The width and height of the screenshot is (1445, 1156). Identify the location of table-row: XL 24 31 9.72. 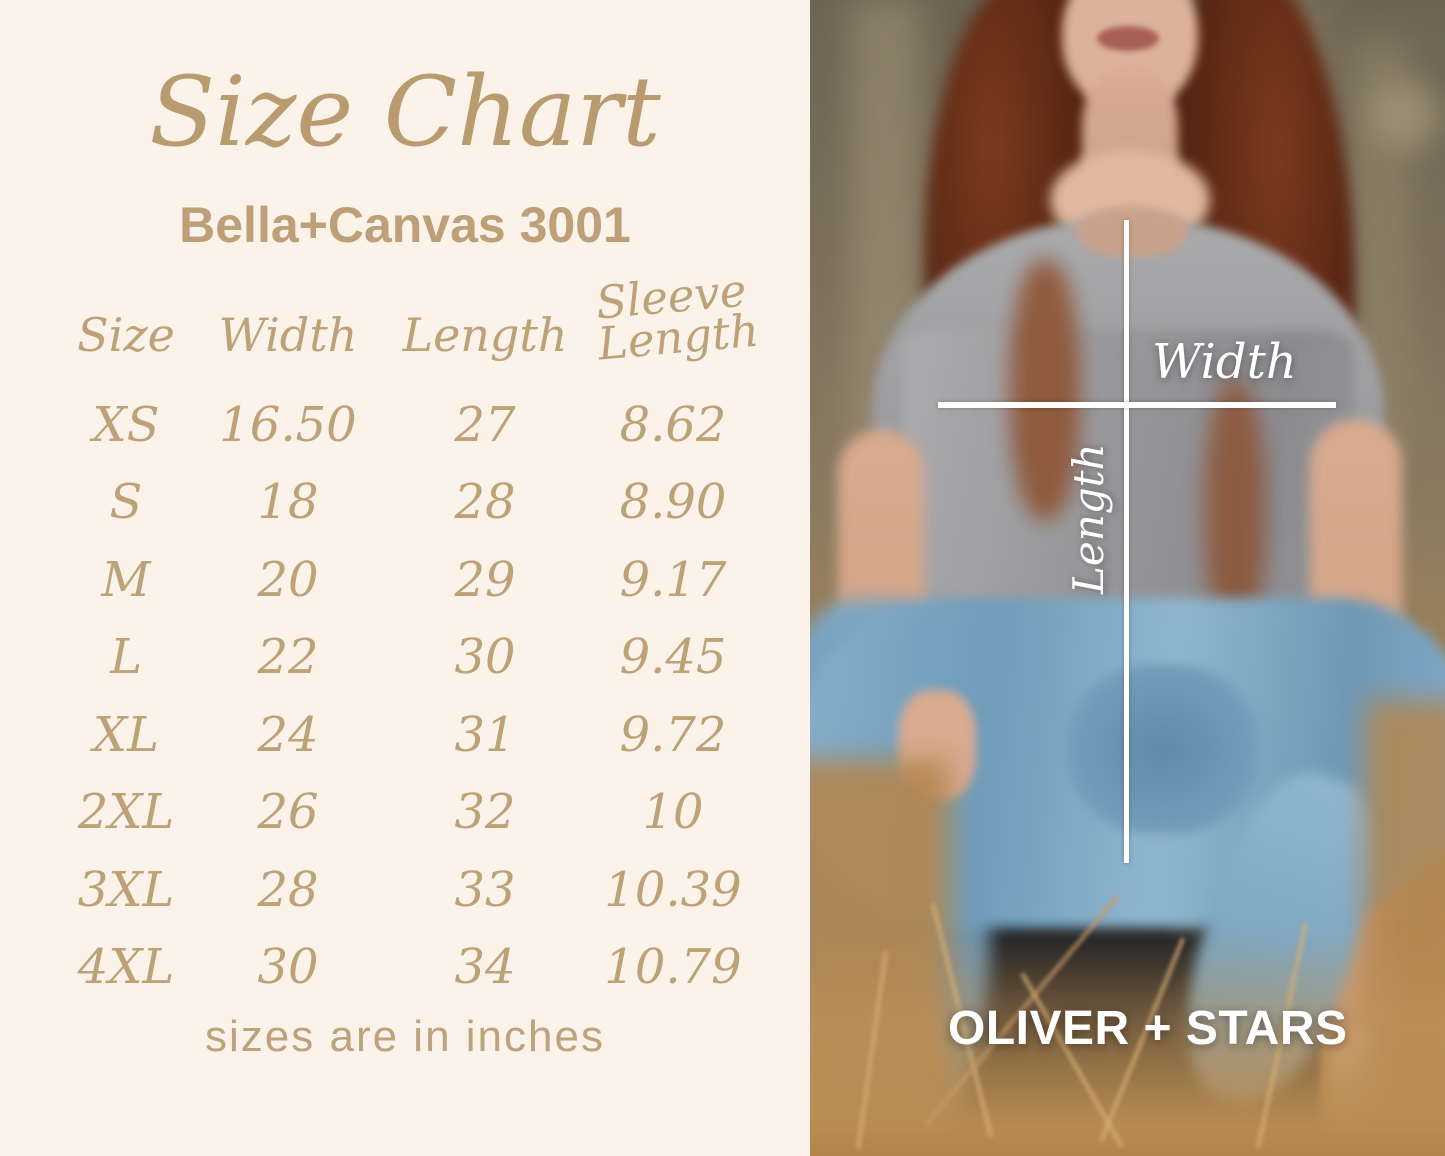
(400, 735).